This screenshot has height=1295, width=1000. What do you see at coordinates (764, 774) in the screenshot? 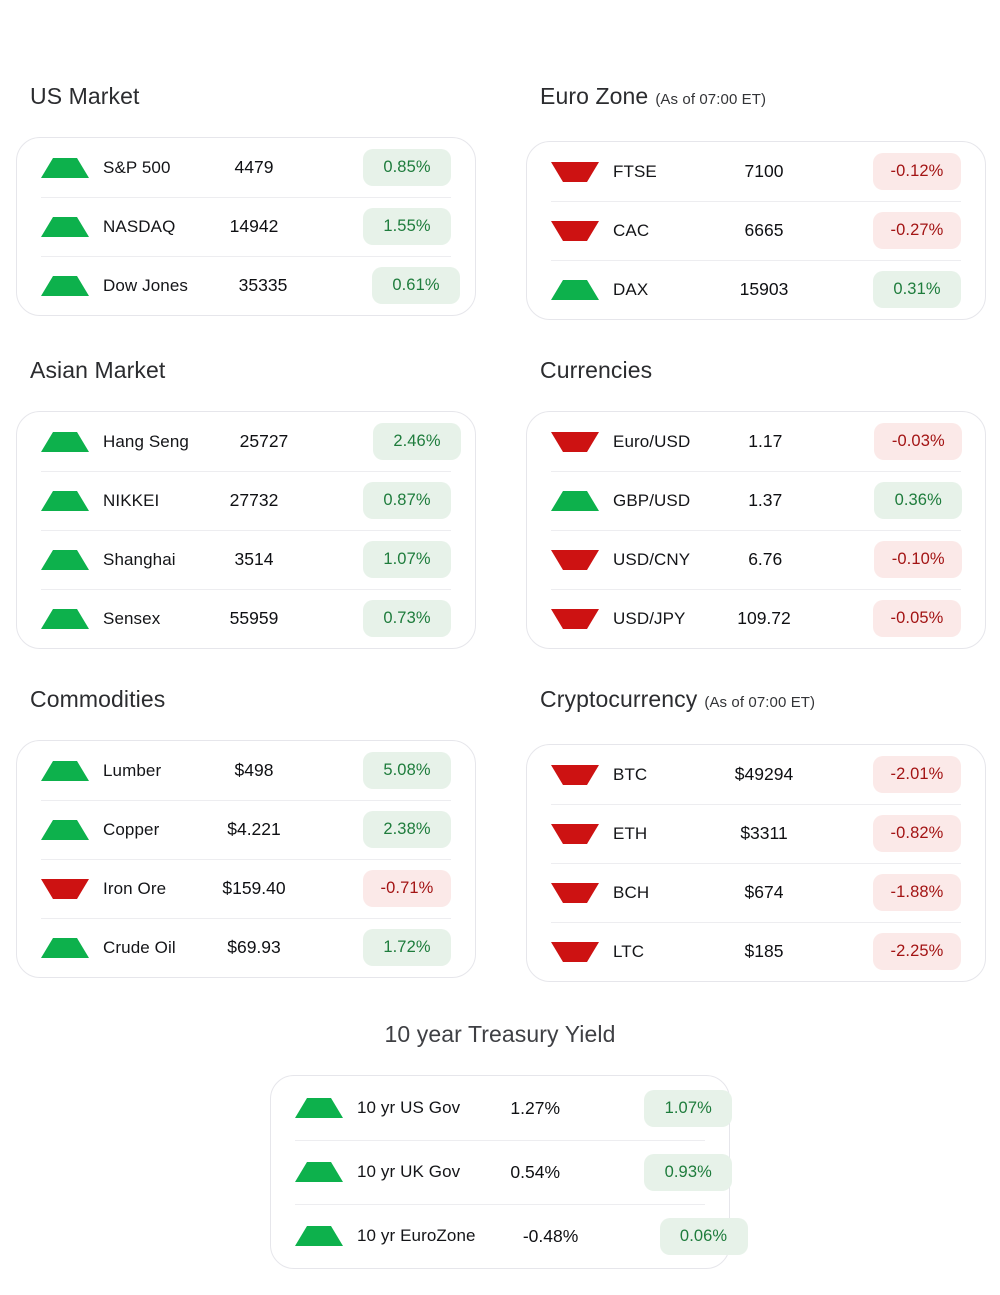
I see `instrument-value: $49294` at bounding box center [764, 774].